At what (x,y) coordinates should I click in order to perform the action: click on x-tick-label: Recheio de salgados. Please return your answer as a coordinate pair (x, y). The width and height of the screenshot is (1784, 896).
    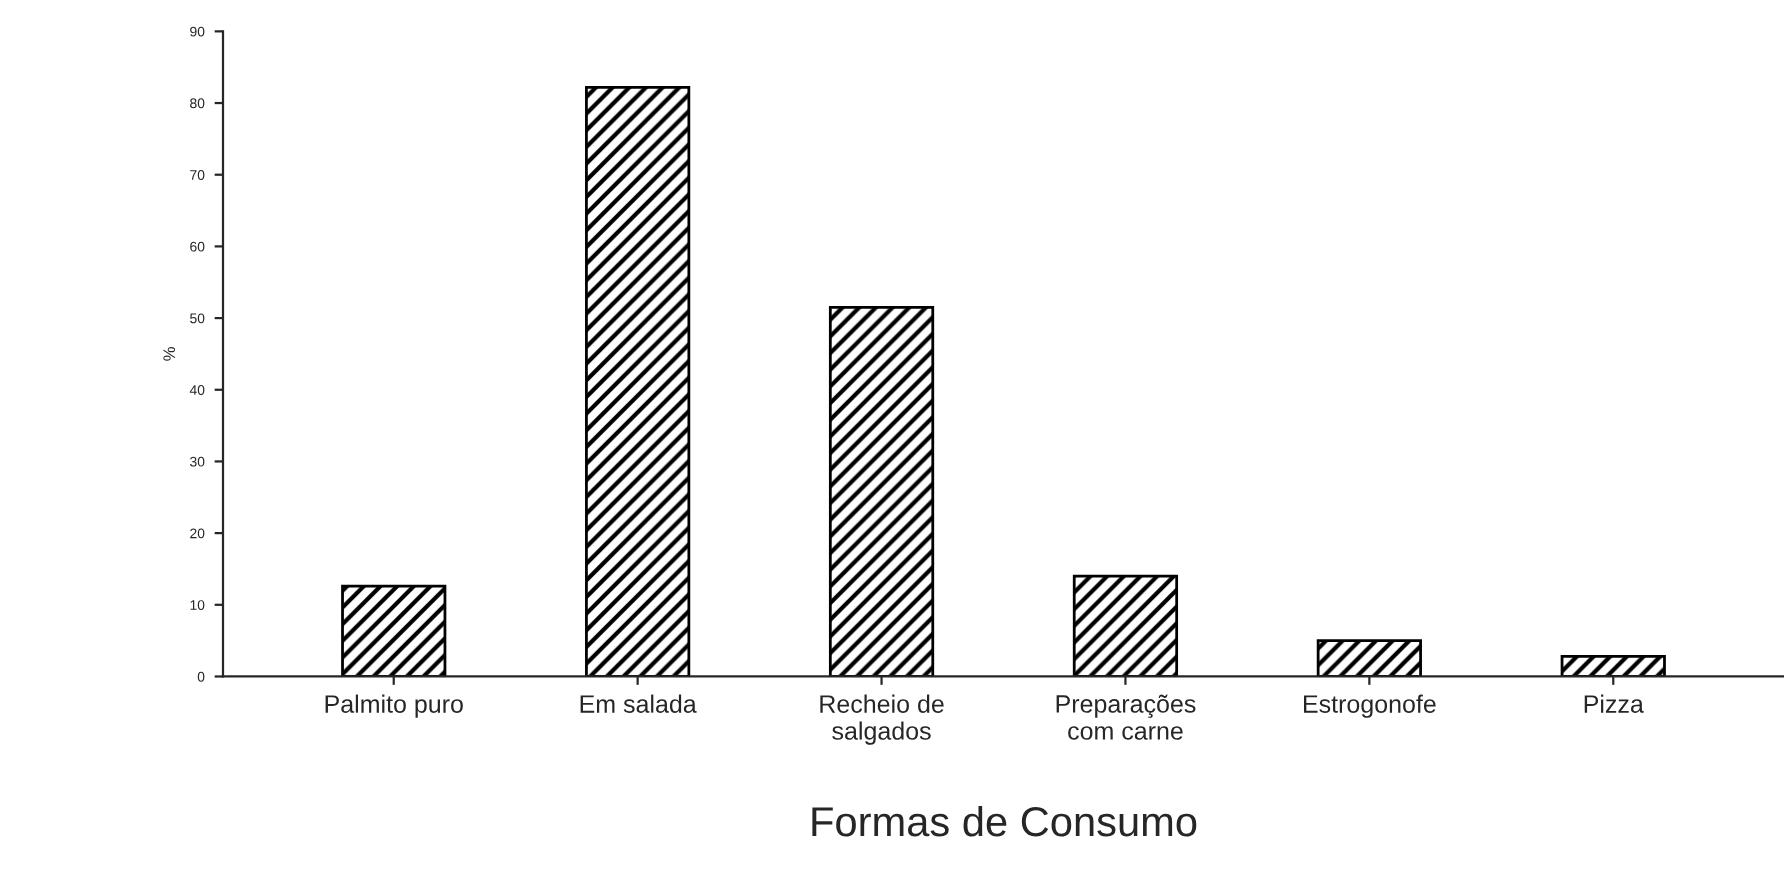
    Looking at the image, I should click on (882, 719).